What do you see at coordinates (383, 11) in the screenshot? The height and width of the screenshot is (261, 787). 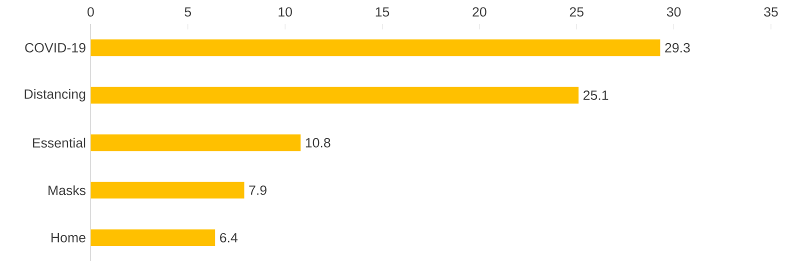 I see `x-tick-label: 15` at bounding box center [383, 11].